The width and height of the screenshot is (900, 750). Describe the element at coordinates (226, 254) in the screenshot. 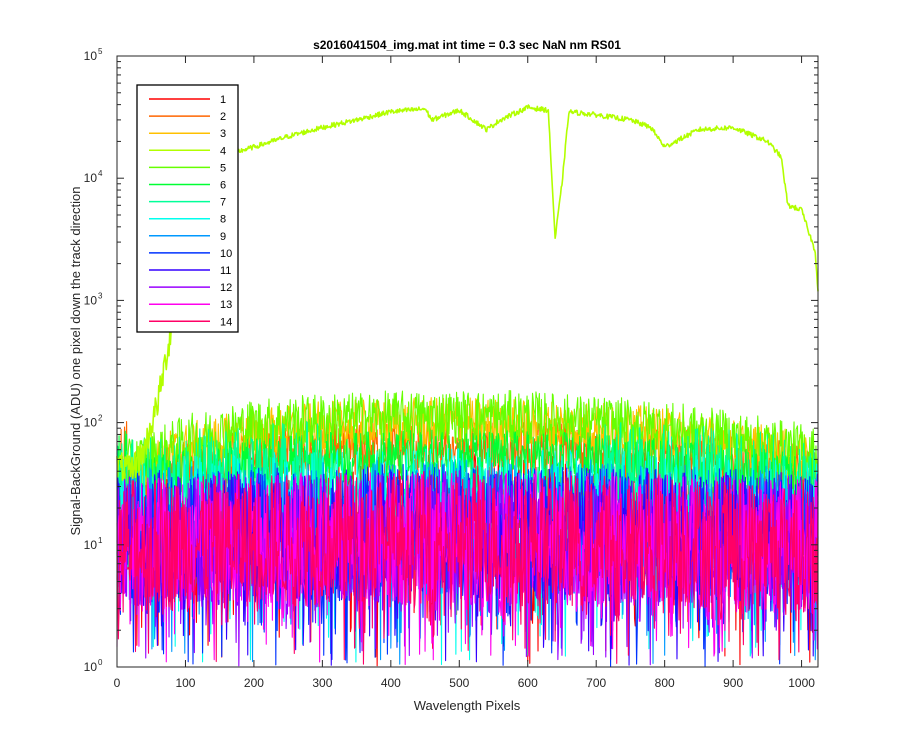

I see `legend-label-10: 10` at that location.